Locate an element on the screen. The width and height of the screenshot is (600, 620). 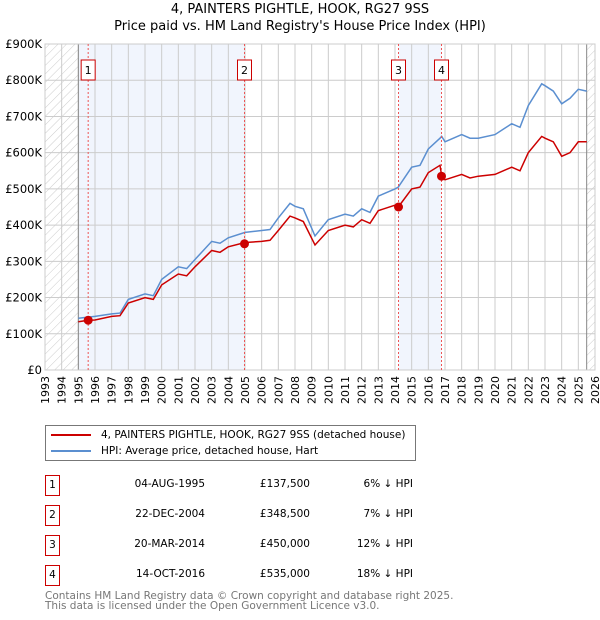
x-tick-label: 2002 is located at coordinates (195, 390).